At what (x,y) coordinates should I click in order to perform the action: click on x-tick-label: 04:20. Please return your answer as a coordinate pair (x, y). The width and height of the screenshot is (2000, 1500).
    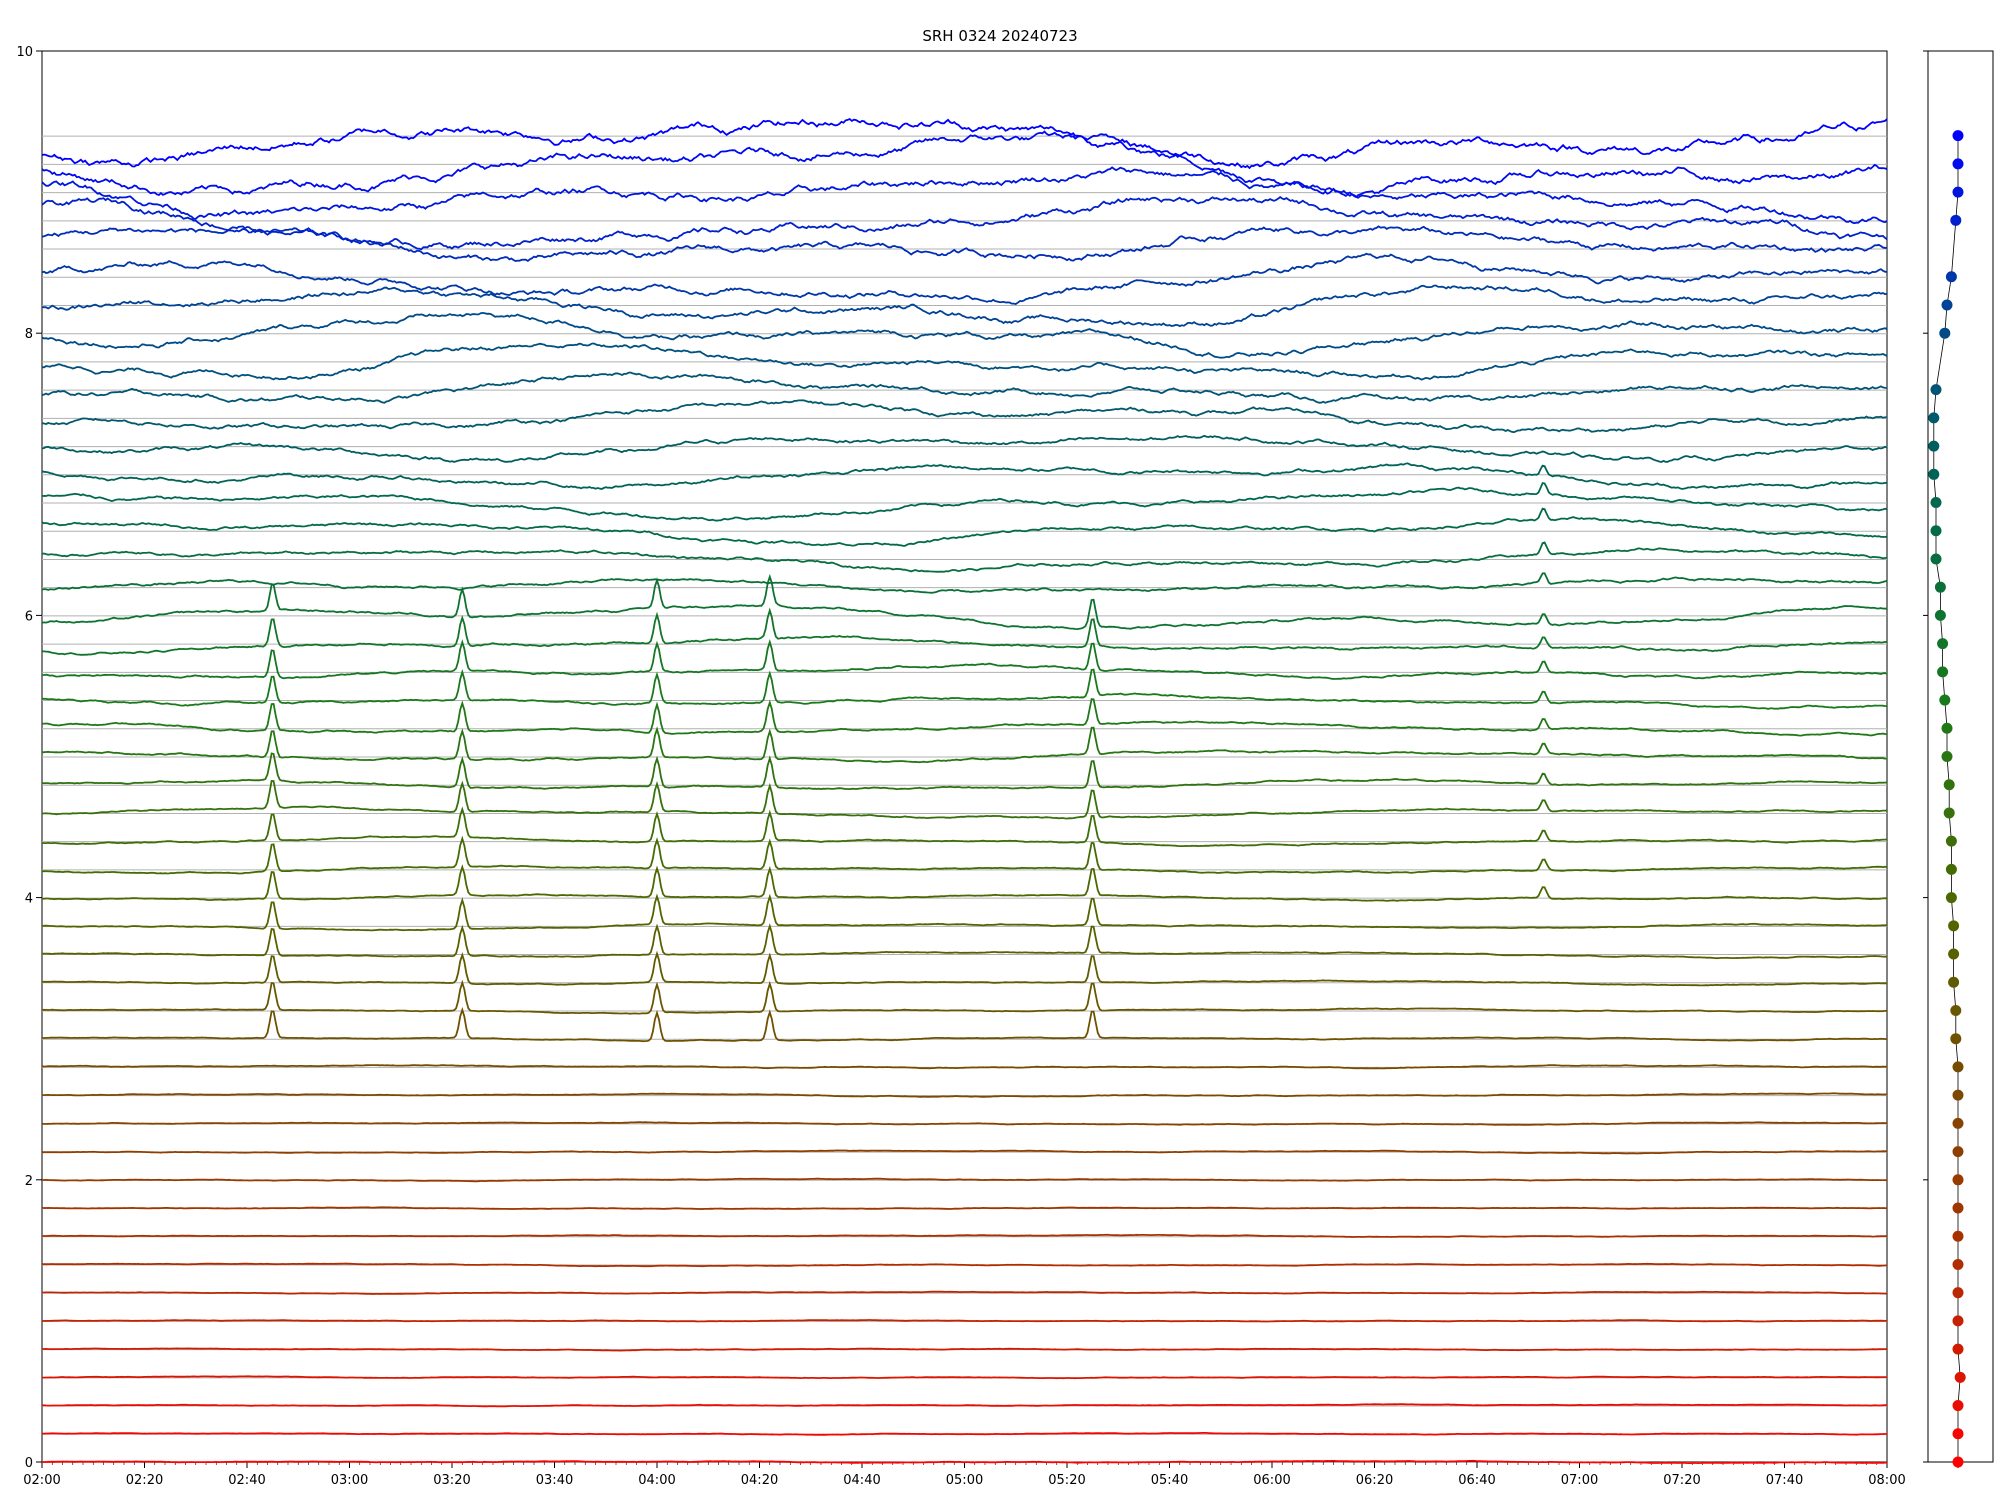
    Looking at the image, I should click on (759, 1480).